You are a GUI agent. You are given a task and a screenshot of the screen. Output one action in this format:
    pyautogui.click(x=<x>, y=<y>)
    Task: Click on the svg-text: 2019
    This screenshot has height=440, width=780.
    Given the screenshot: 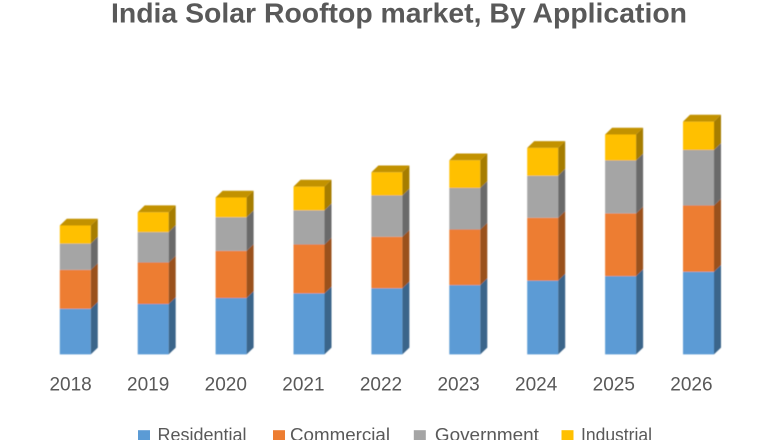 What is the action you would take?
    pyautogui.click(x=148, y=385)
    